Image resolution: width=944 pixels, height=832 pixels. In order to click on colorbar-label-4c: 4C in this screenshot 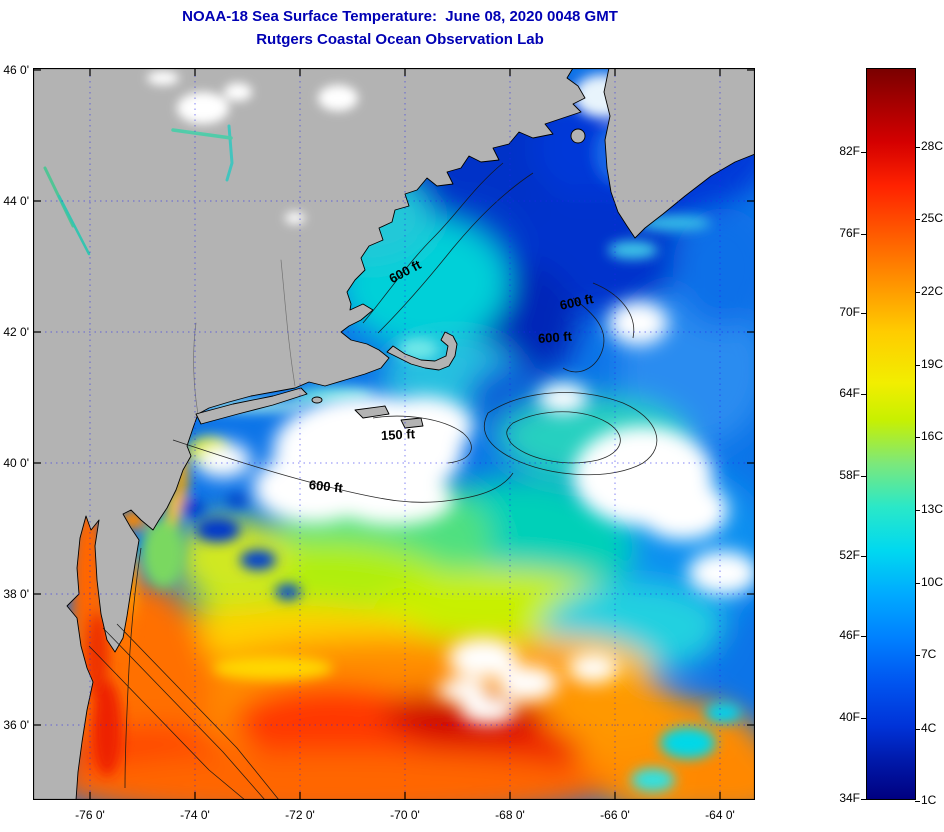, I will do `click(929, 728)`.